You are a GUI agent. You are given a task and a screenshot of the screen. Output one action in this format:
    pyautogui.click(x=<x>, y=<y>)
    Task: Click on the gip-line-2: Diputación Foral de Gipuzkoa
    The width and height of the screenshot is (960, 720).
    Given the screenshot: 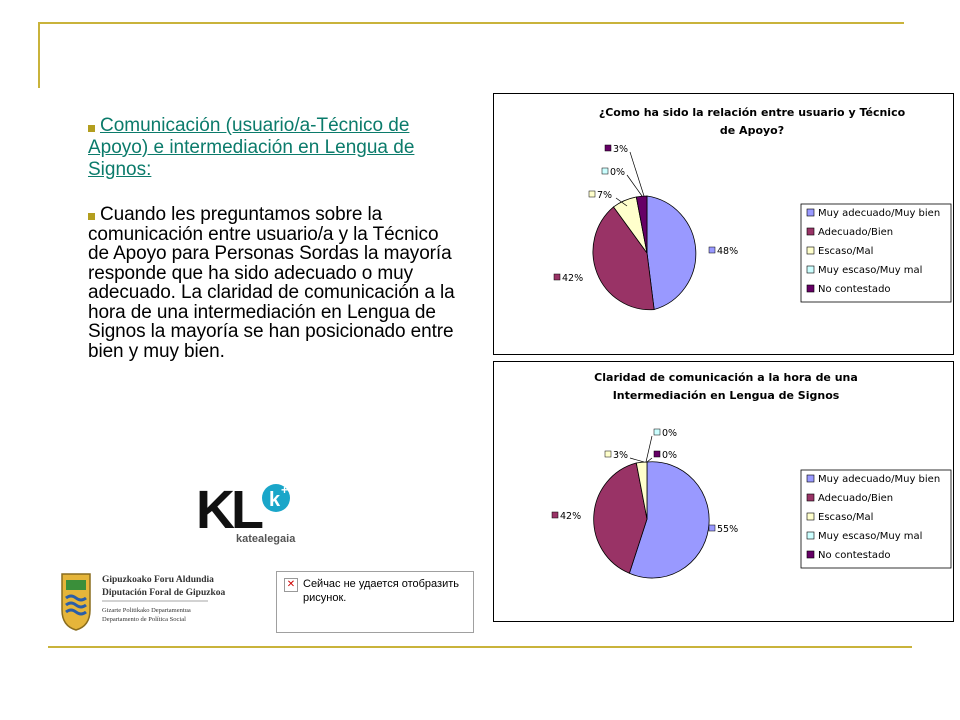 What is the action you would take?
    pyautogui.click(x=163, y=593)
    